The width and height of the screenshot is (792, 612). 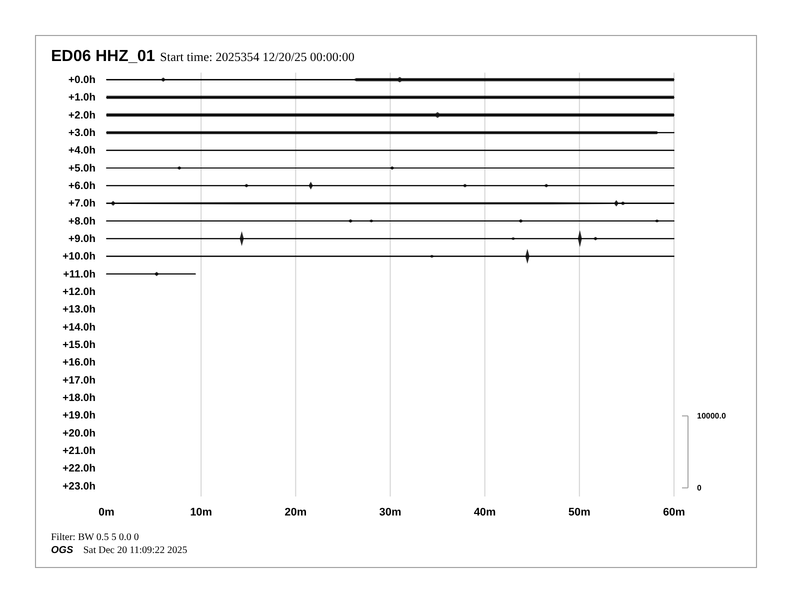 What do you see at coordinates (82, 98) in the screenshot?
I see `y-tick-label: +1.0h` at bounding box center [82, 98].